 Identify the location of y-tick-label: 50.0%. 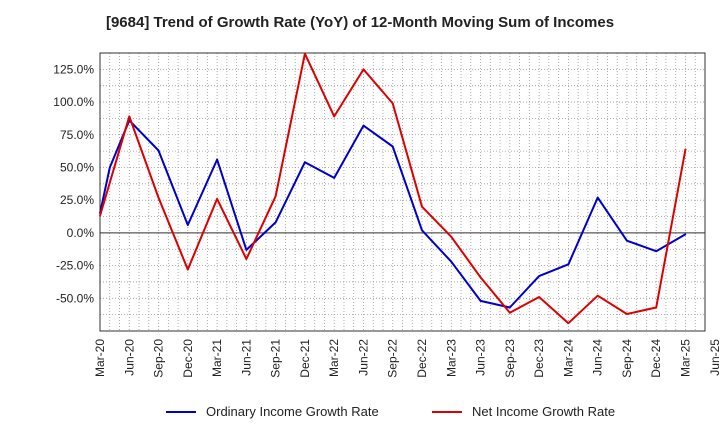
(77, 167).